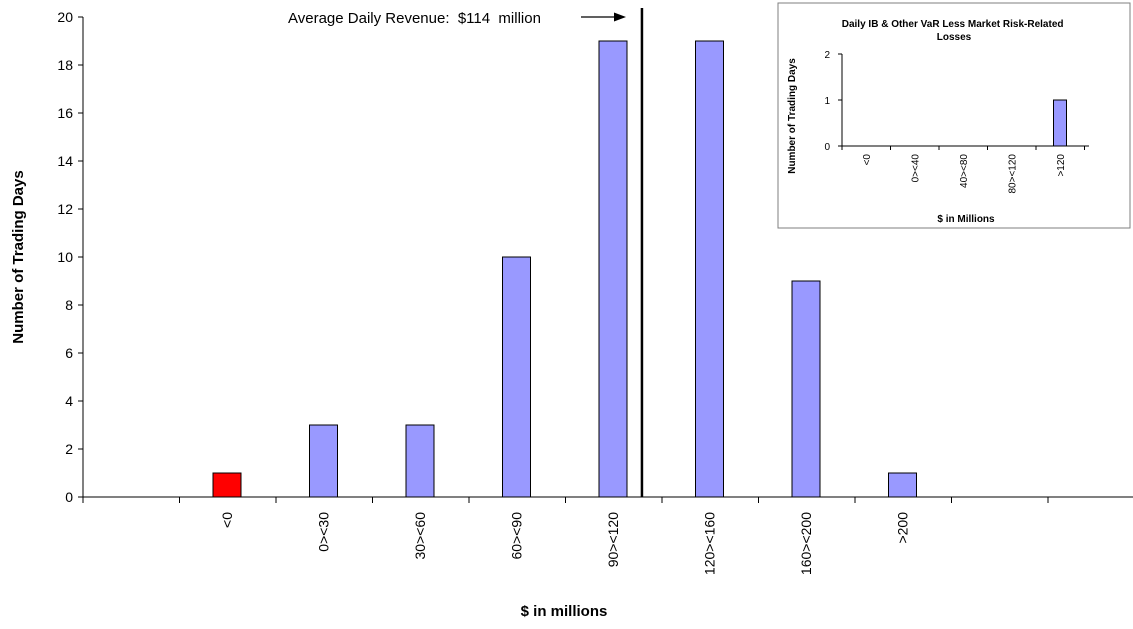 Image resolution: width=1133 pixels, height=629 pixels. What do you see at coordinates (964, 171) in the screenshot?
I see `inset-x-tick-label: 40><80` at bounding box center [964, 171].